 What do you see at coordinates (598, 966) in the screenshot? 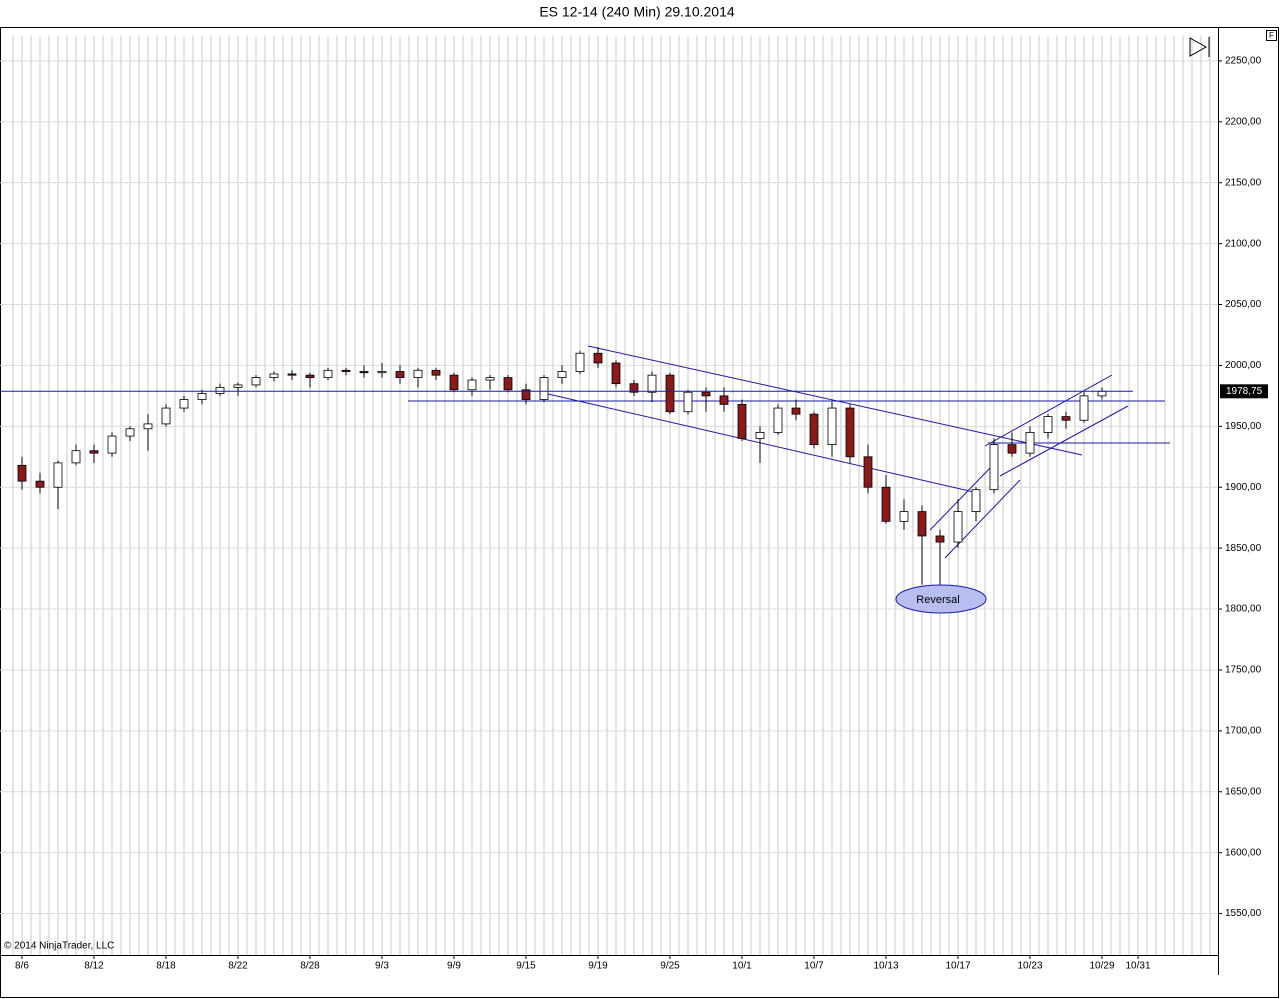
I see `x-tick-label: 9/19` at bounding box center [598, 966].